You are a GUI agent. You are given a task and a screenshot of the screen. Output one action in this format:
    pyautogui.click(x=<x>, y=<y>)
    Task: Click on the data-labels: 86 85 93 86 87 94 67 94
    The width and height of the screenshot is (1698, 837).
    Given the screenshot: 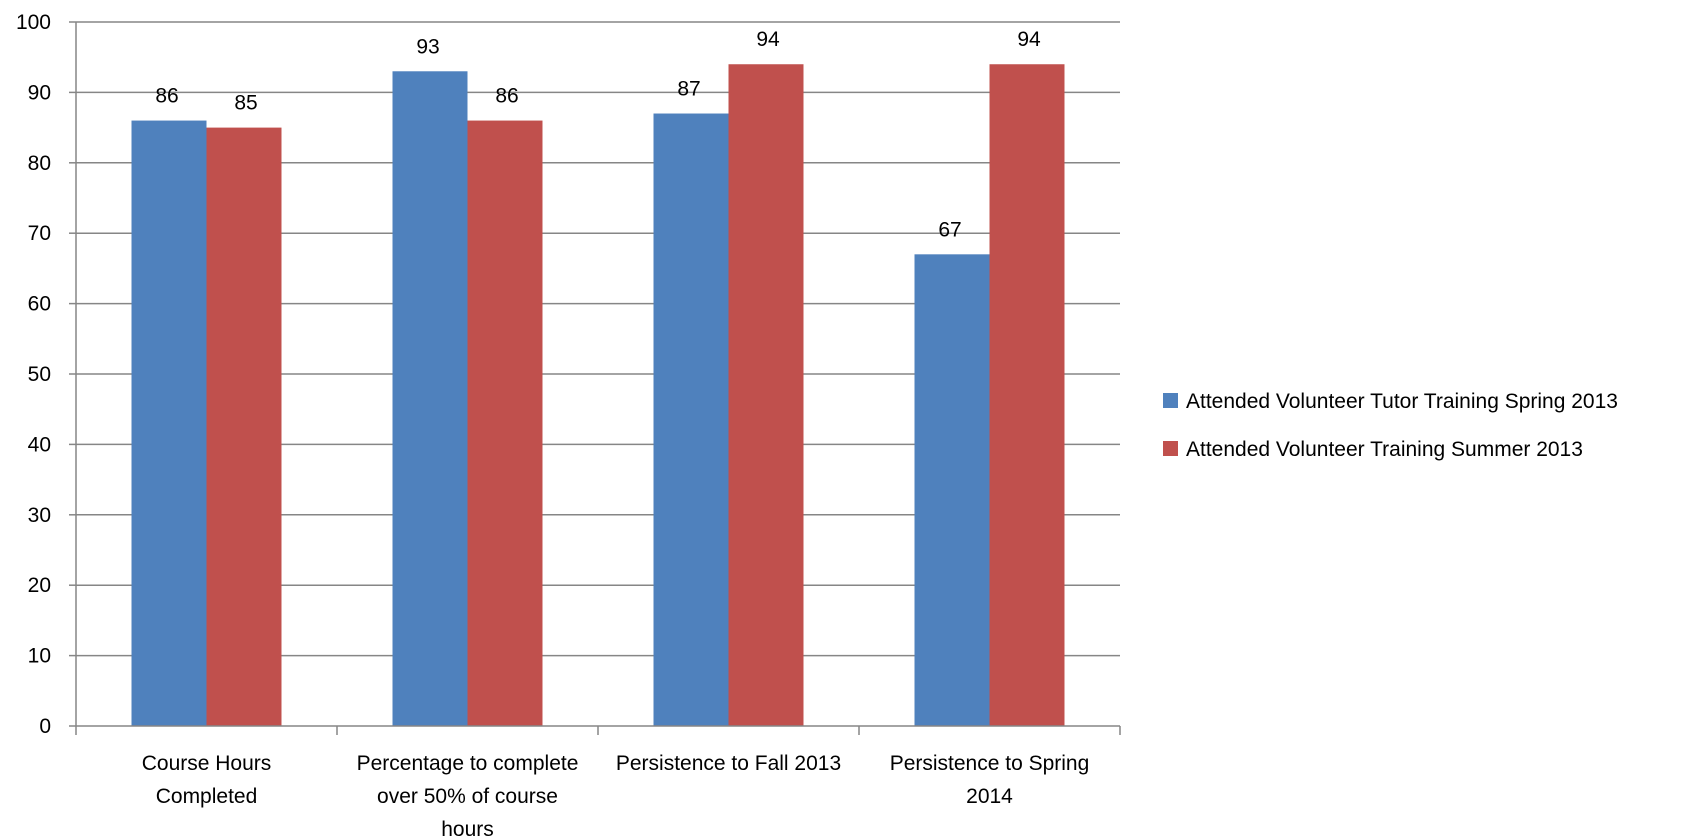 What is the action you would take?
    pyautogui.click(x=598, y=134)
    